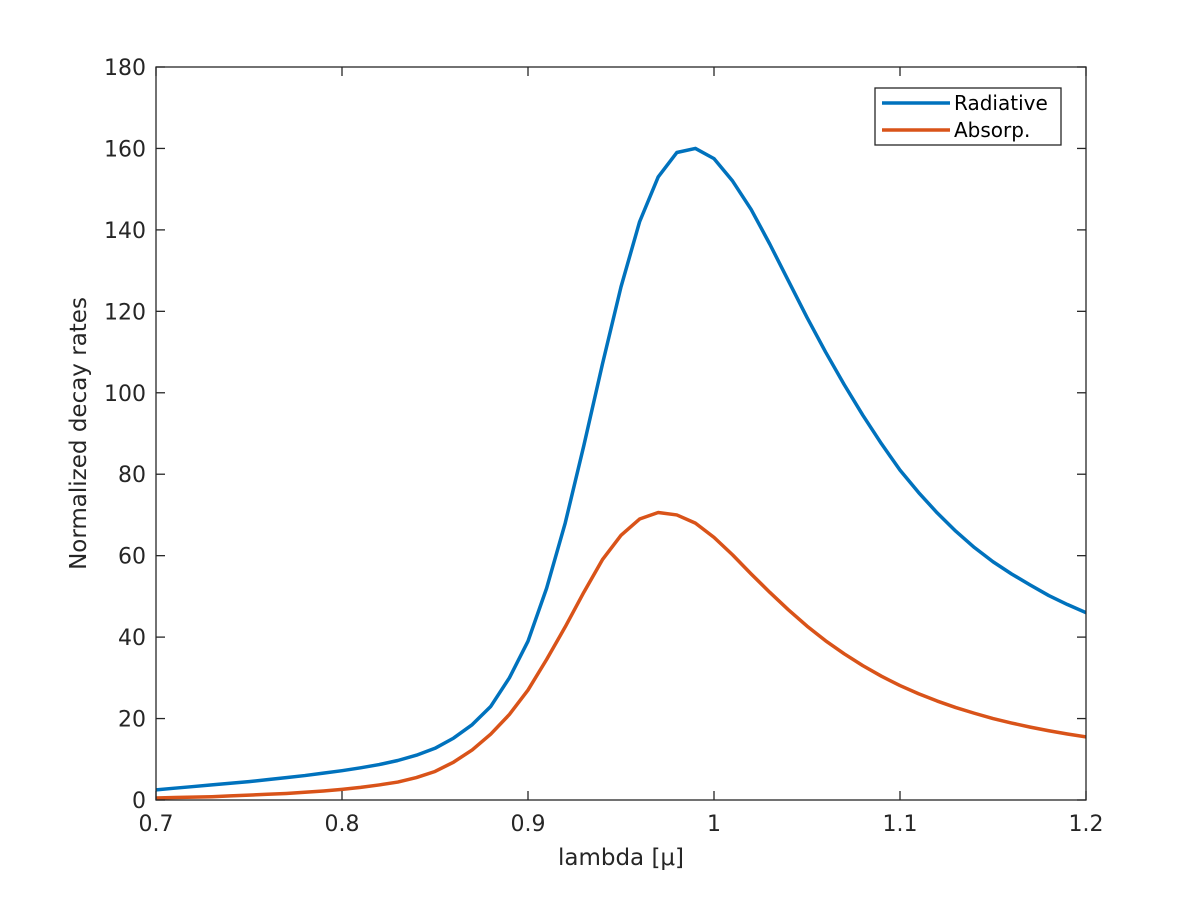  Describe the element at coordinates (132, 557) in the screenshot. I see `y-tick-label: 60` at that location.